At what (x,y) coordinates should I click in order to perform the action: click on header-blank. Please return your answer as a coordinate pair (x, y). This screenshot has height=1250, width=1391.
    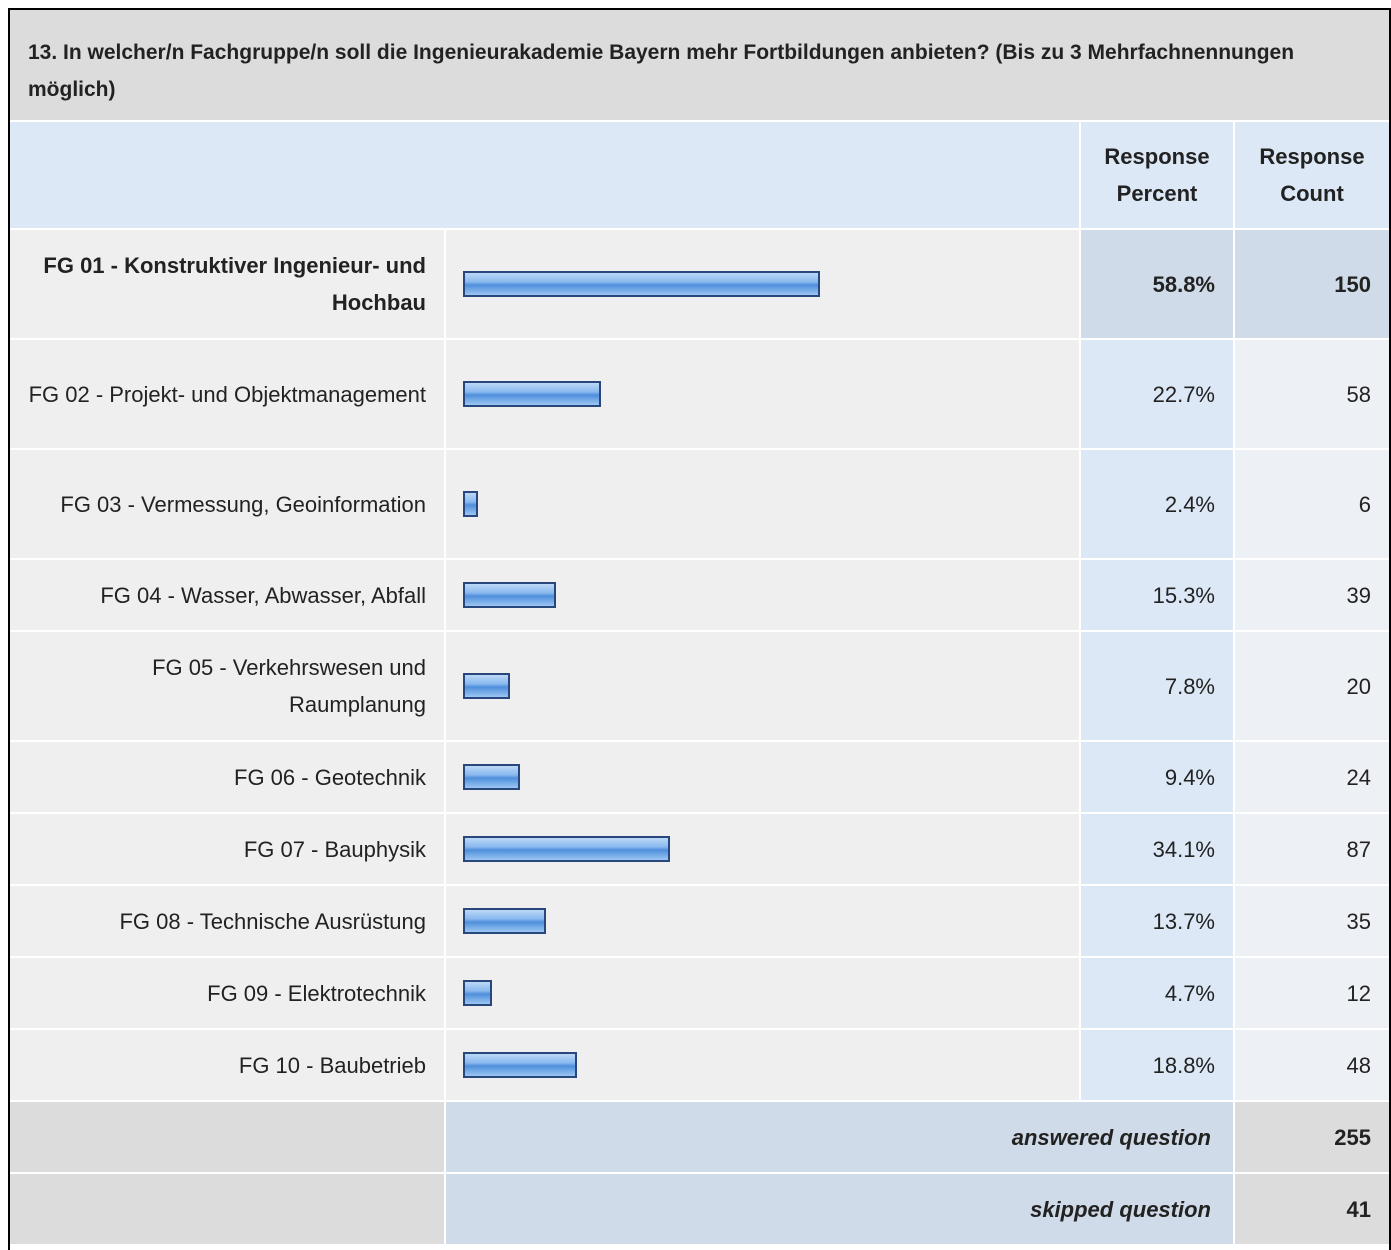
    Looking at the image, I should click on (544, 175).